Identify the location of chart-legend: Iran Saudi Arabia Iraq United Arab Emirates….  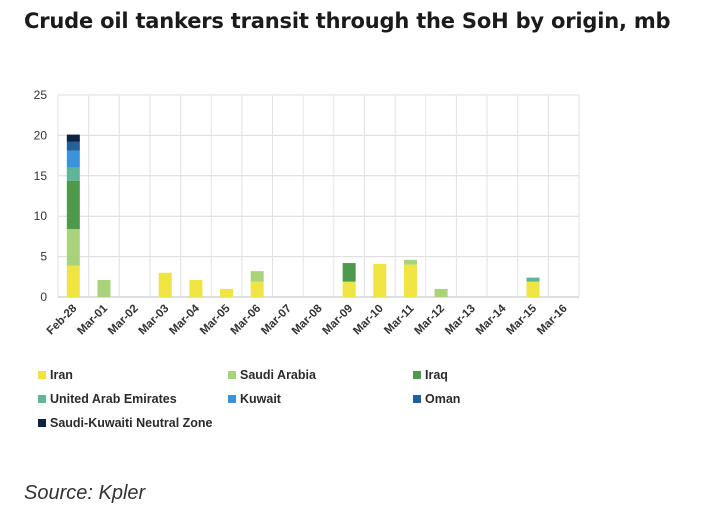
(368, 403).